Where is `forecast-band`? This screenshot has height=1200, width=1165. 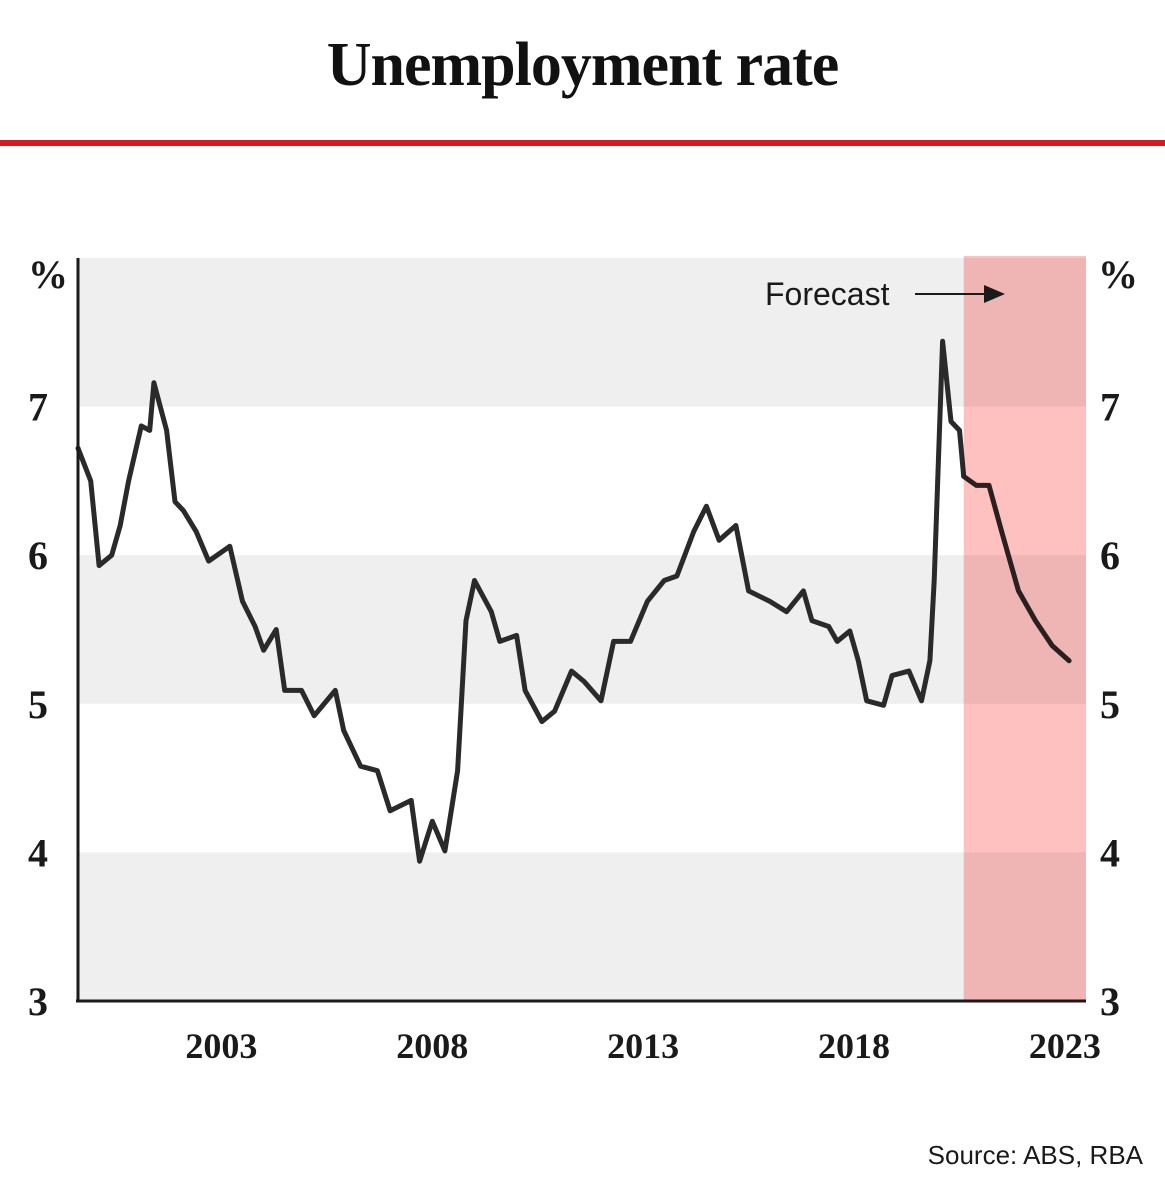 forecast-band is located at coordinates (1024, 628).